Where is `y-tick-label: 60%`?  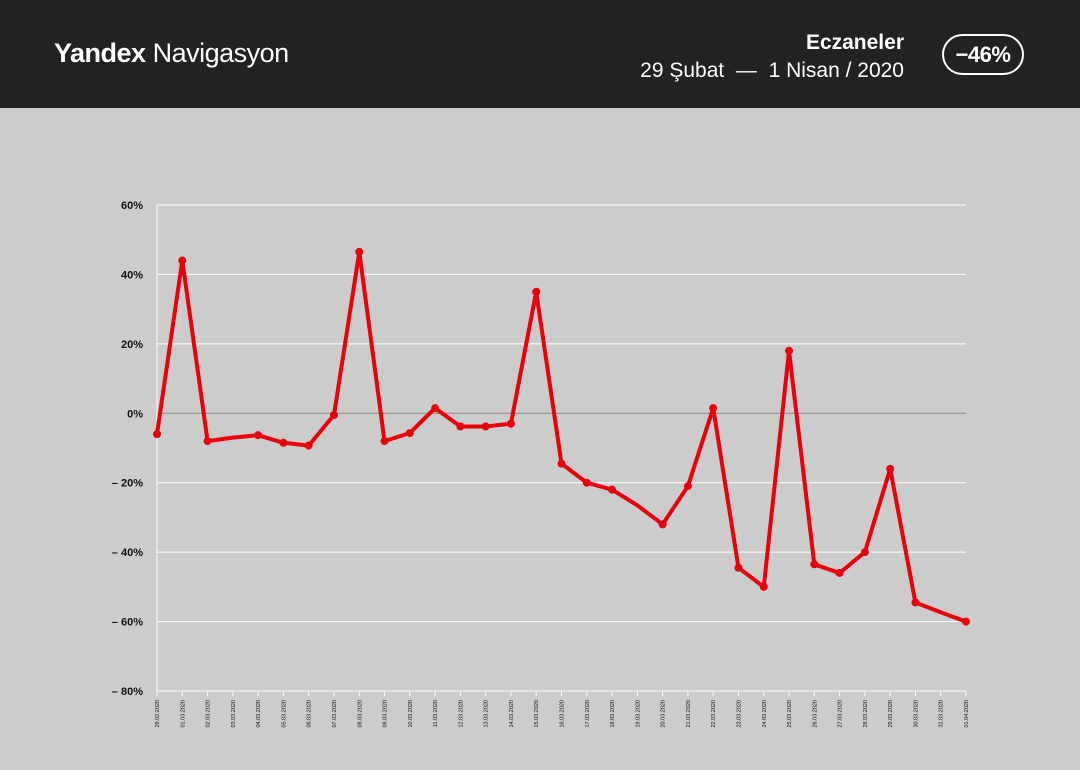 y-tick-label: 60% is located at coordinates (132, 206).